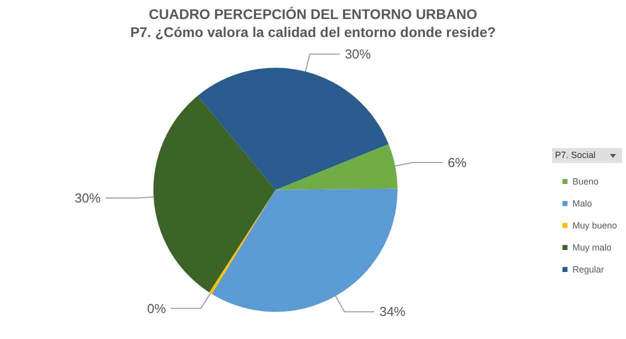 This screenshot has width=626, height=339. I want to click on legend-label: Bueno, so click(585, 181).